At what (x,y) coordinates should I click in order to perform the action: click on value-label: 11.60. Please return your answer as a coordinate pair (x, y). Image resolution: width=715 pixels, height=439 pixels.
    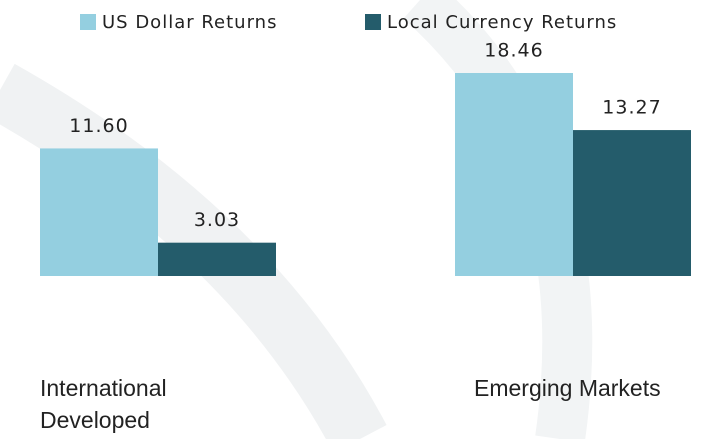
    Looking at the image, I should click on (98, 126).